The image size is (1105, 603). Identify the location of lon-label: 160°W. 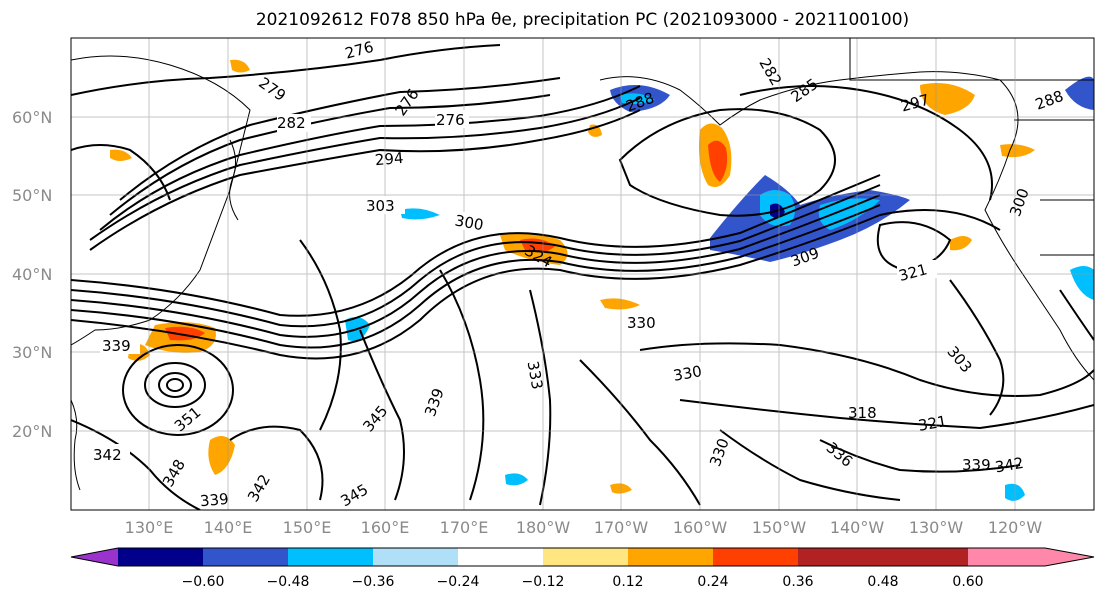
(700, 527).